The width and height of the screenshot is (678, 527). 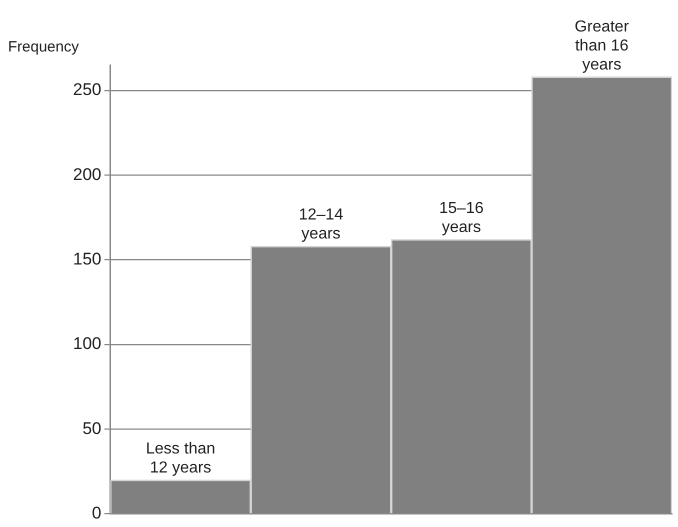 I want to click on y-tick-label: 0, so click(x=97, y=512).